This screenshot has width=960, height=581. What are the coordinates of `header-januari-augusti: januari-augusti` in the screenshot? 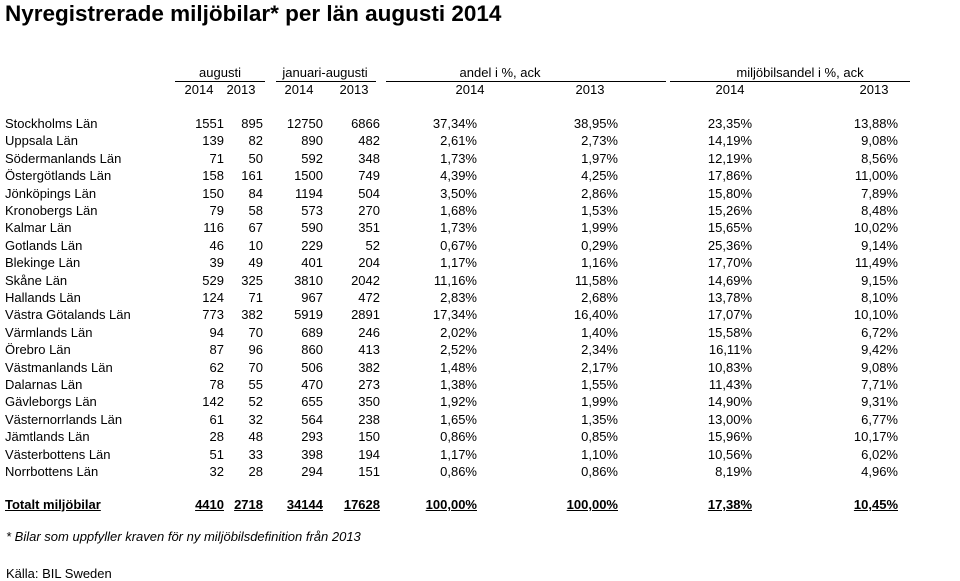 It's located at (325, 72).